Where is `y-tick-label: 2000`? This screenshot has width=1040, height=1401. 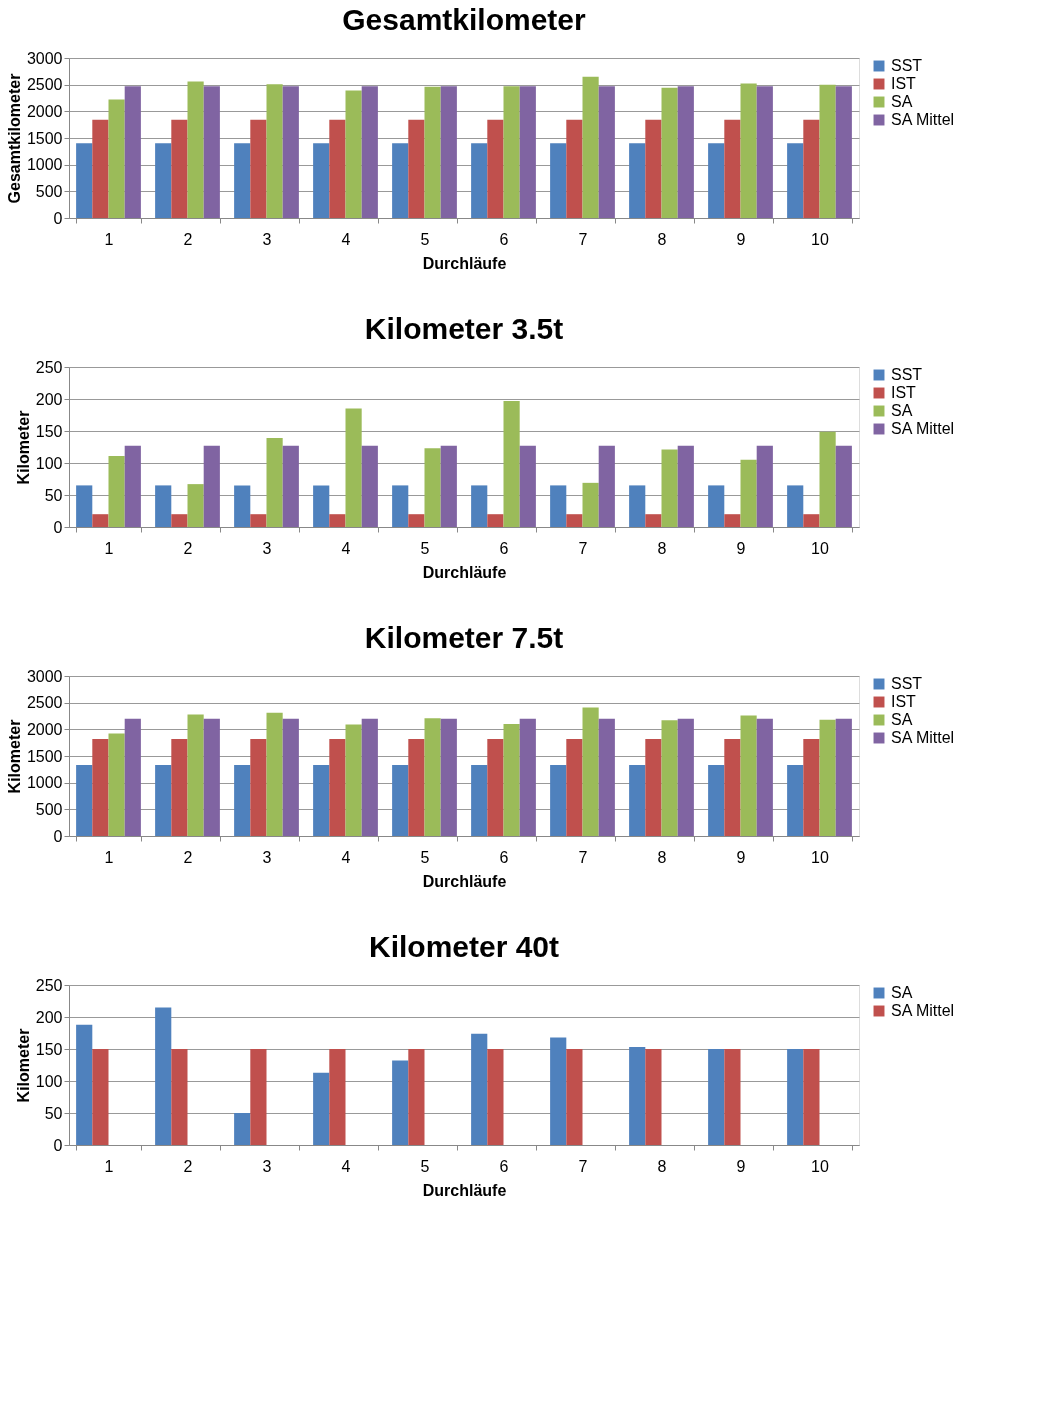 y-tick-label: 2000 is located at coordinates (44, 729).